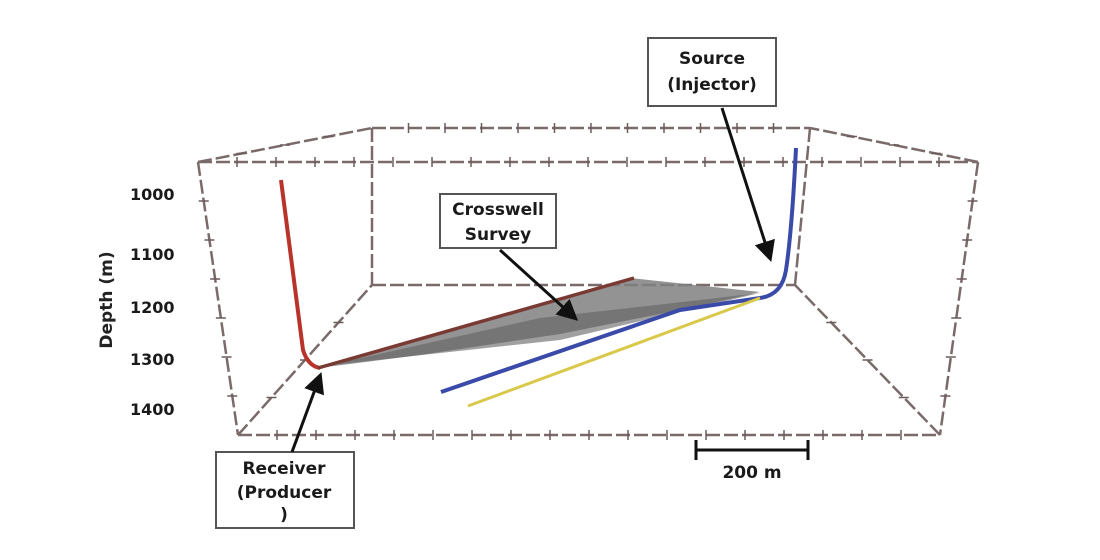 Image resolution: width=1100 pixels, height=560 pixels. I want to click on frame-bottom-right, so click(867, 360).